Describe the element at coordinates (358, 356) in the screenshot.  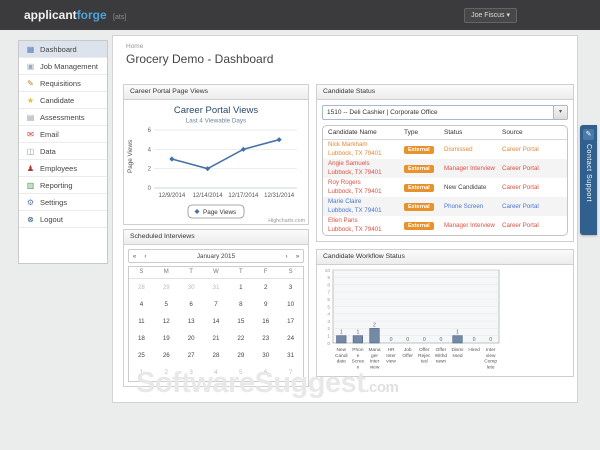
I see `svg-text: e` at that location.